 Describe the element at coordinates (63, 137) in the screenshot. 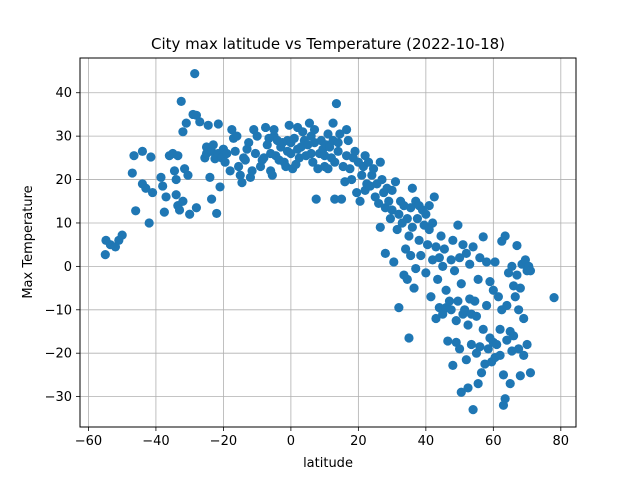

I see `y-tick-label: 30` at that location.